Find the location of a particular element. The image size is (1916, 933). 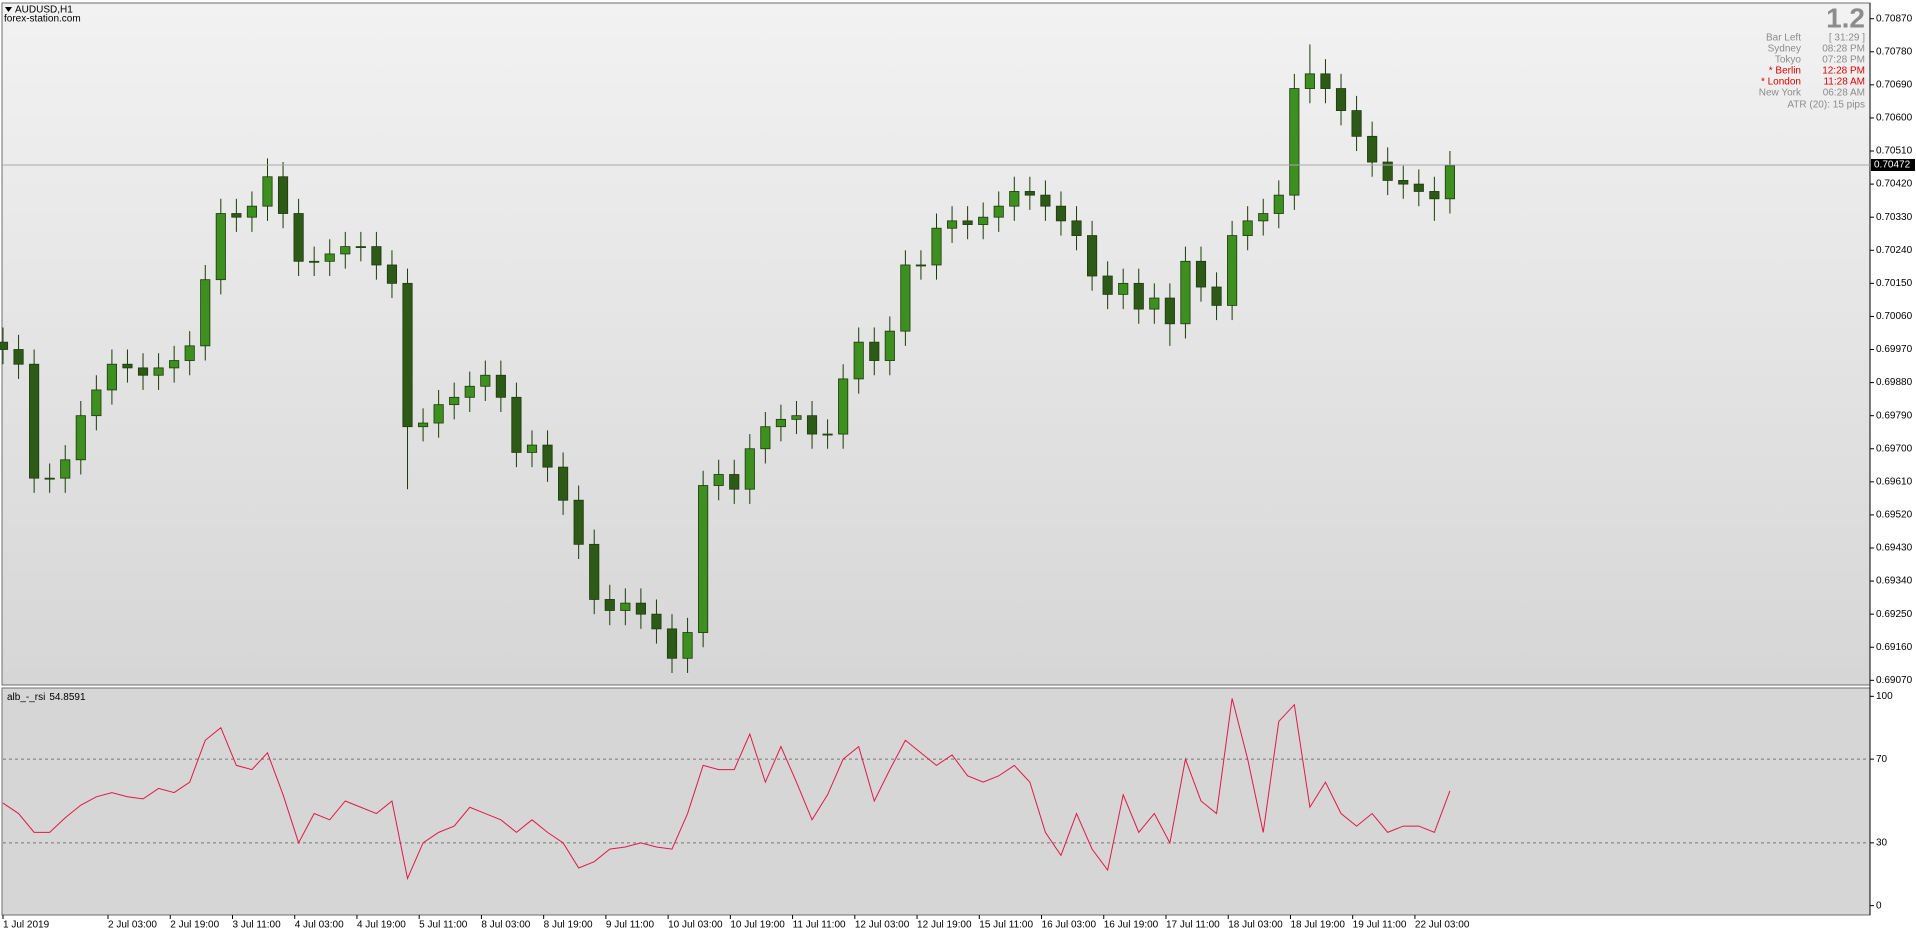

y-tick-label: 0.69160 is located at coordinates (1894, 647).